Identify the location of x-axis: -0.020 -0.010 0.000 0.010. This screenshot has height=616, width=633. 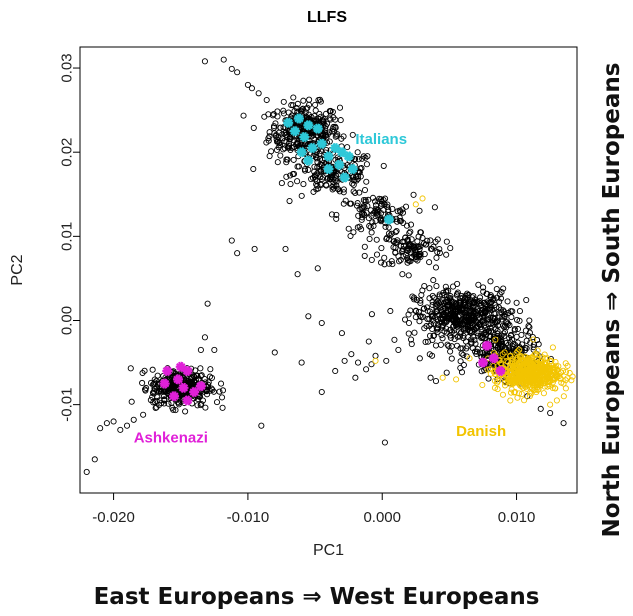
(313, 509).